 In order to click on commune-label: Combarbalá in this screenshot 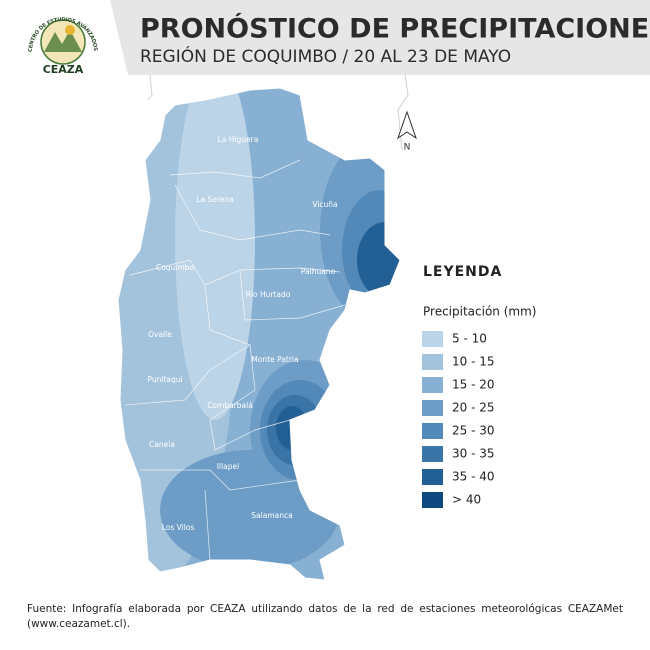, I will do `click(230, 405)`.